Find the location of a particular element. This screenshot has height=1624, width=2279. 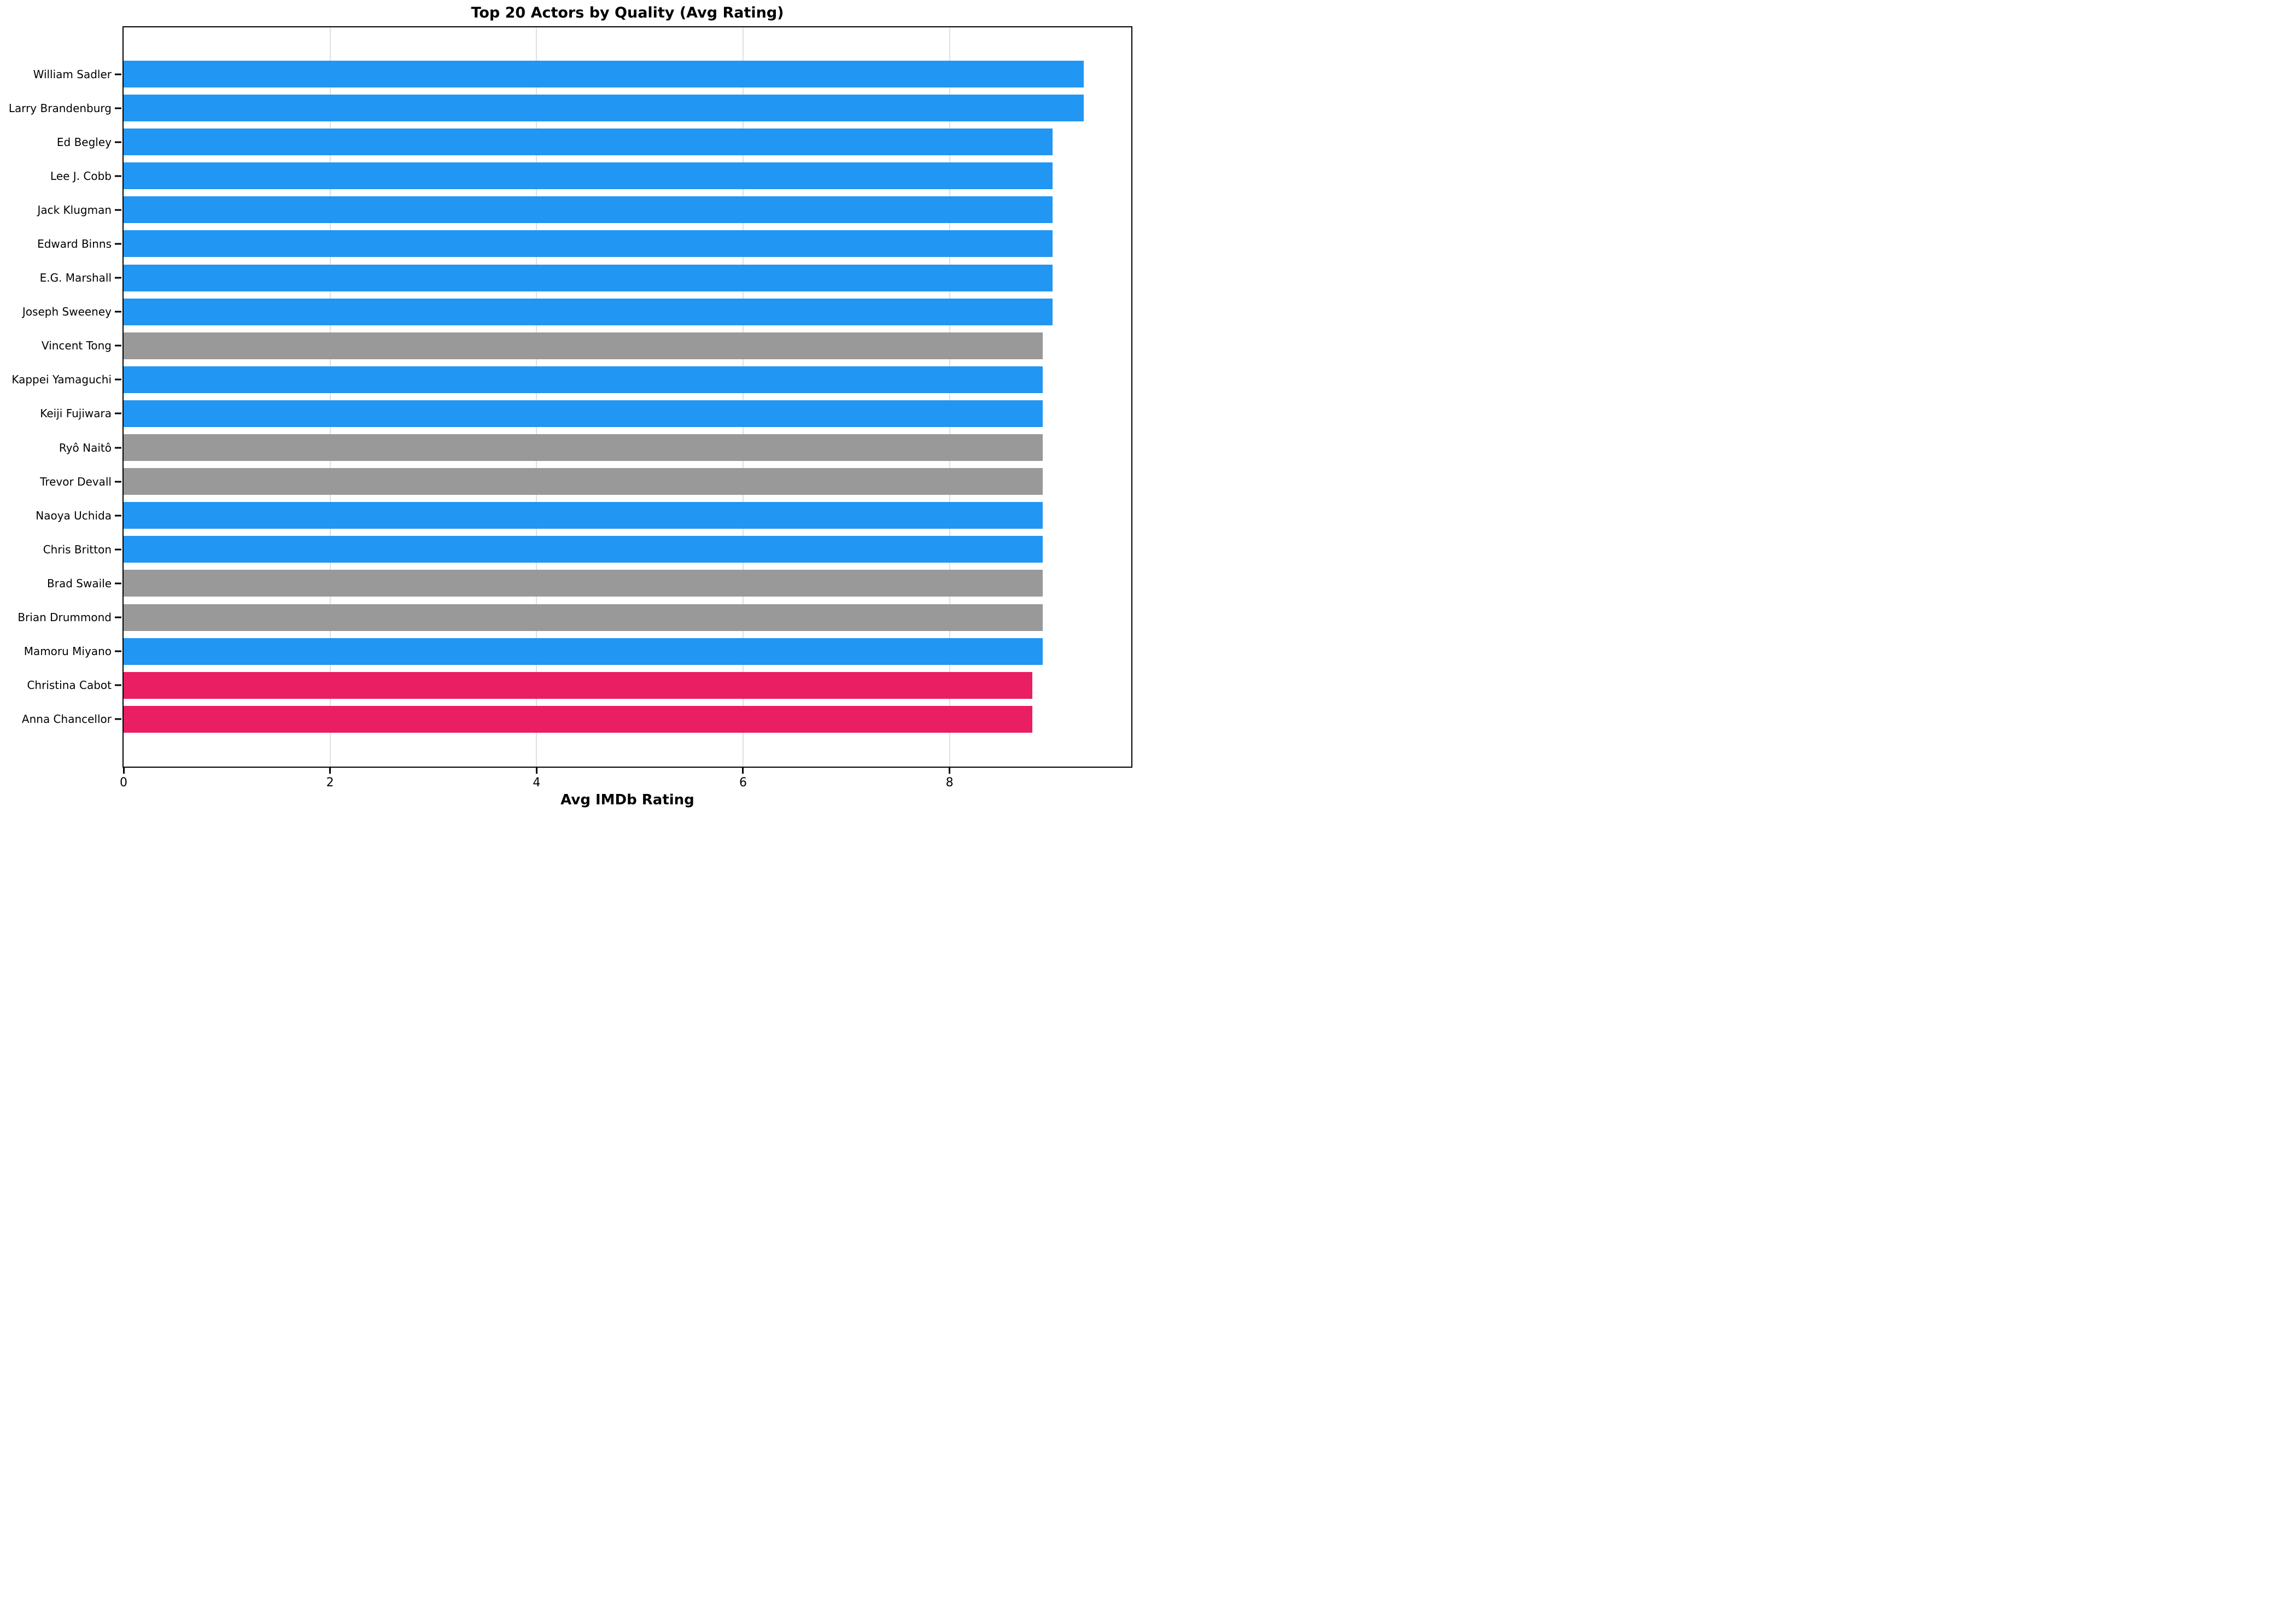

bar-row: Larry Brandenburg is located at coordinates (570, 108).